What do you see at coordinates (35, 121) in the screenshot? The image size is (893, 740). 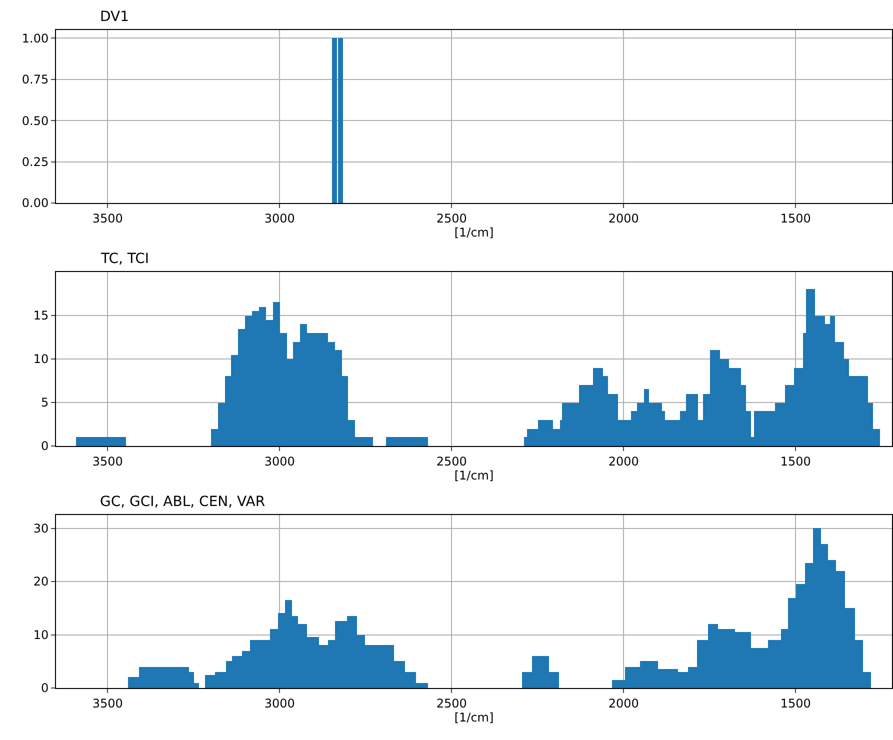 I see `y-tick-label: 0.50` at bounding box center [35, 121].